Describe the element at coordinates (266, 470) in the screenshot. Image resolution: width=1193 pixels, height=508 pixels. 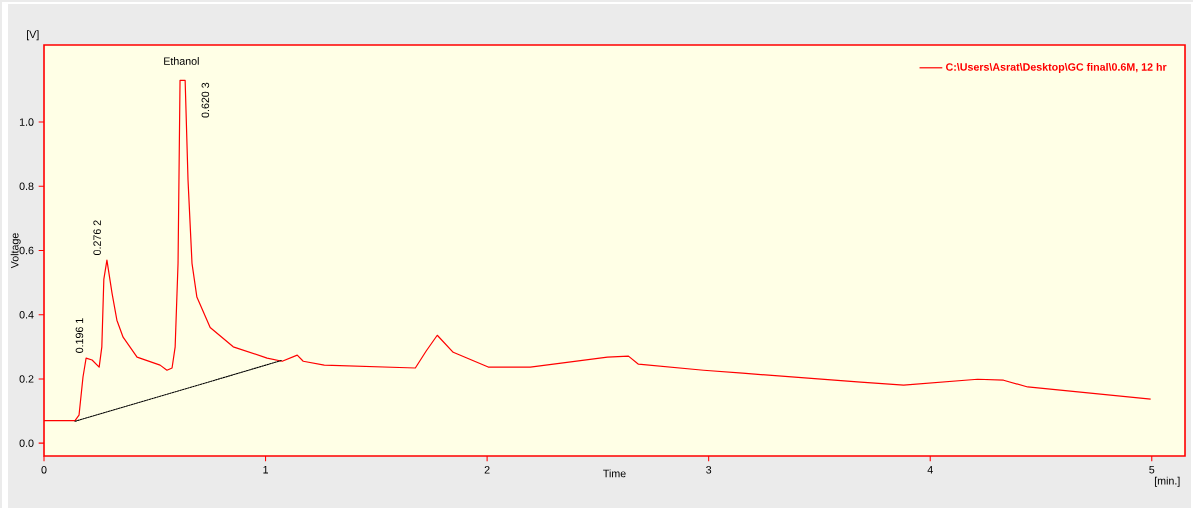
I see `x-tick-label: 1` at that location.